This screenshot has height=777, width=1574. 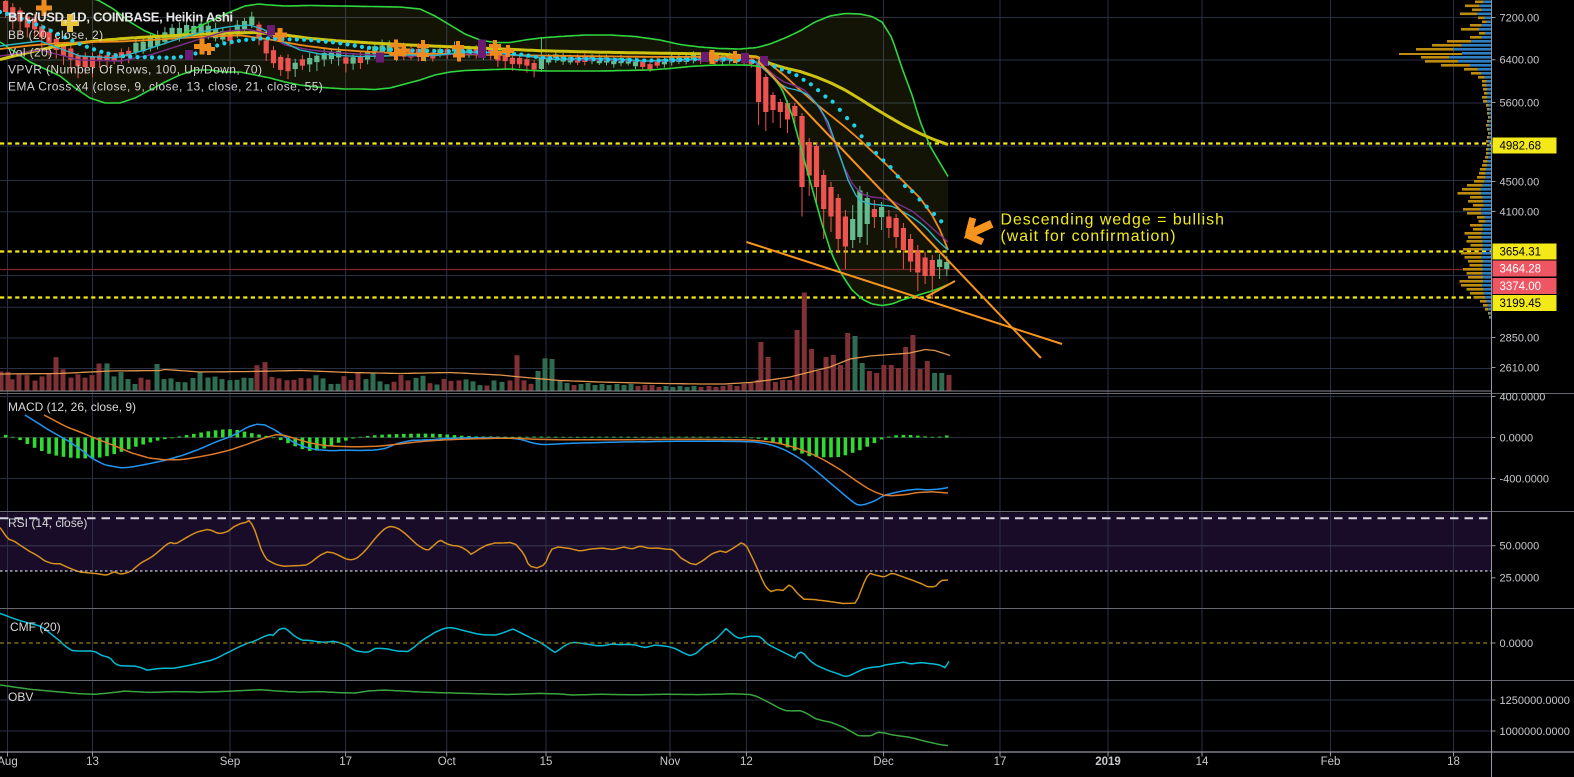 I want to click on svg-text: 4982.68, so click(x=1521, y=147).